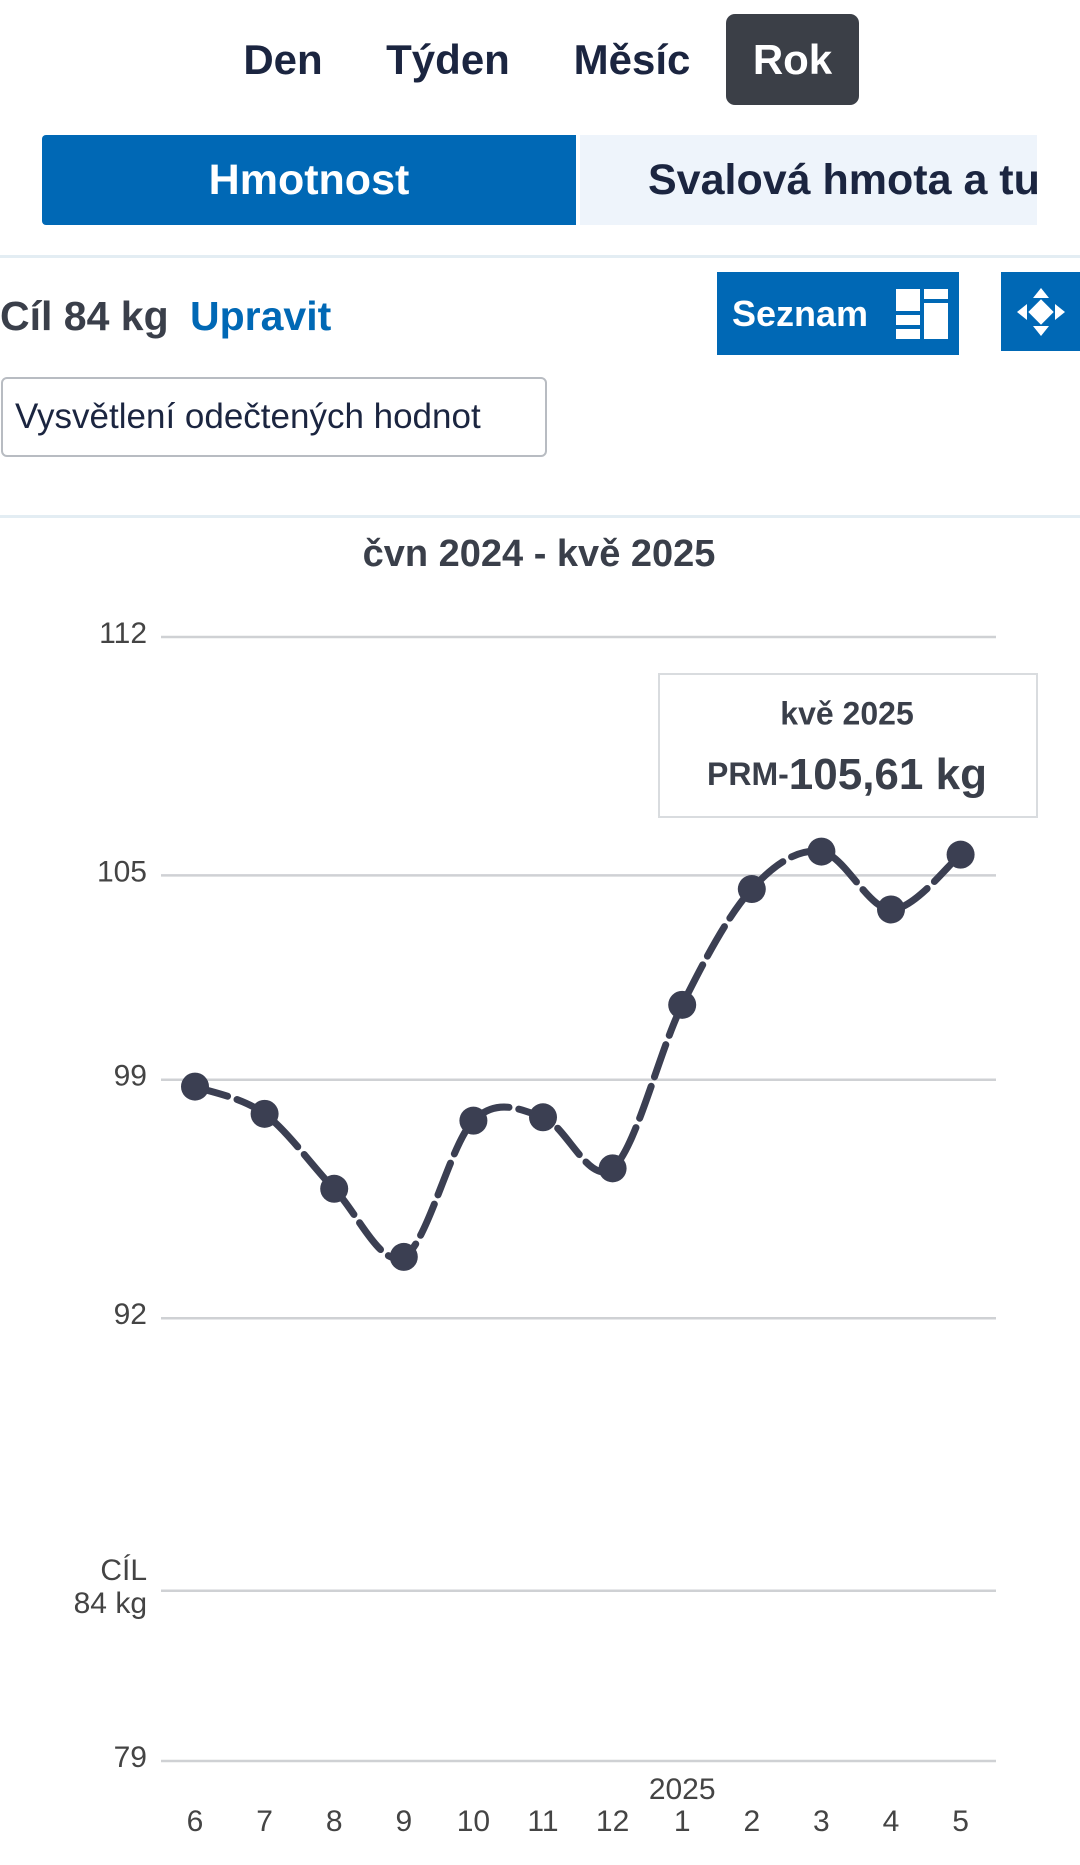 The image size is (1080, 1865). I want to click on tooltip-title: kvě 2025, so click(846, 713).